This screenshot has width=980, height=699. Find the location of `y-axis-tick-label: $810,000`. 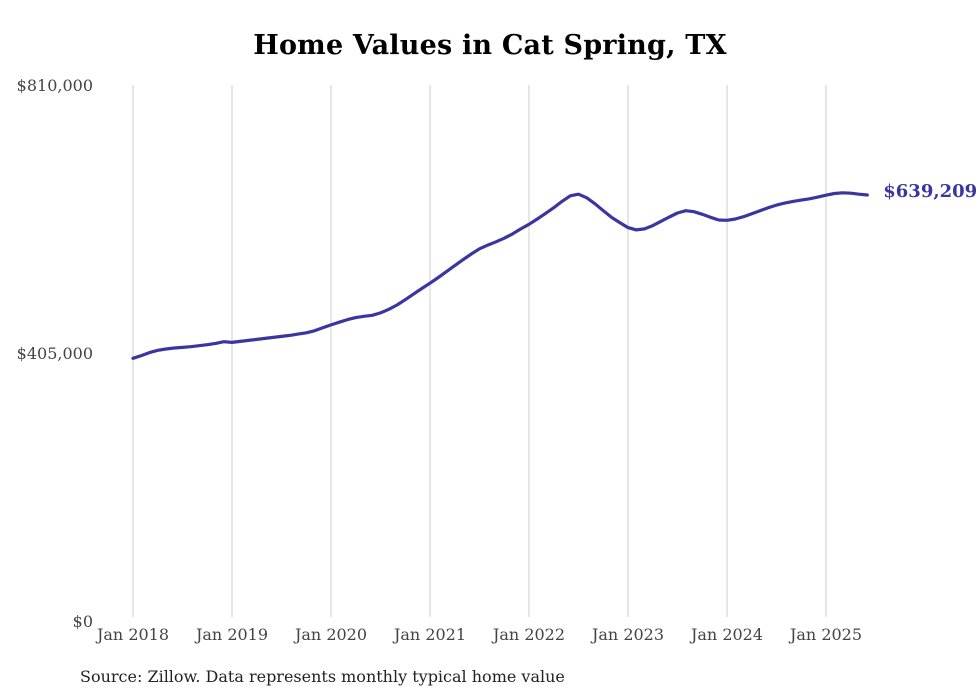

y-axis-tick-label: $810,000 is located at coordinates (54, 85).